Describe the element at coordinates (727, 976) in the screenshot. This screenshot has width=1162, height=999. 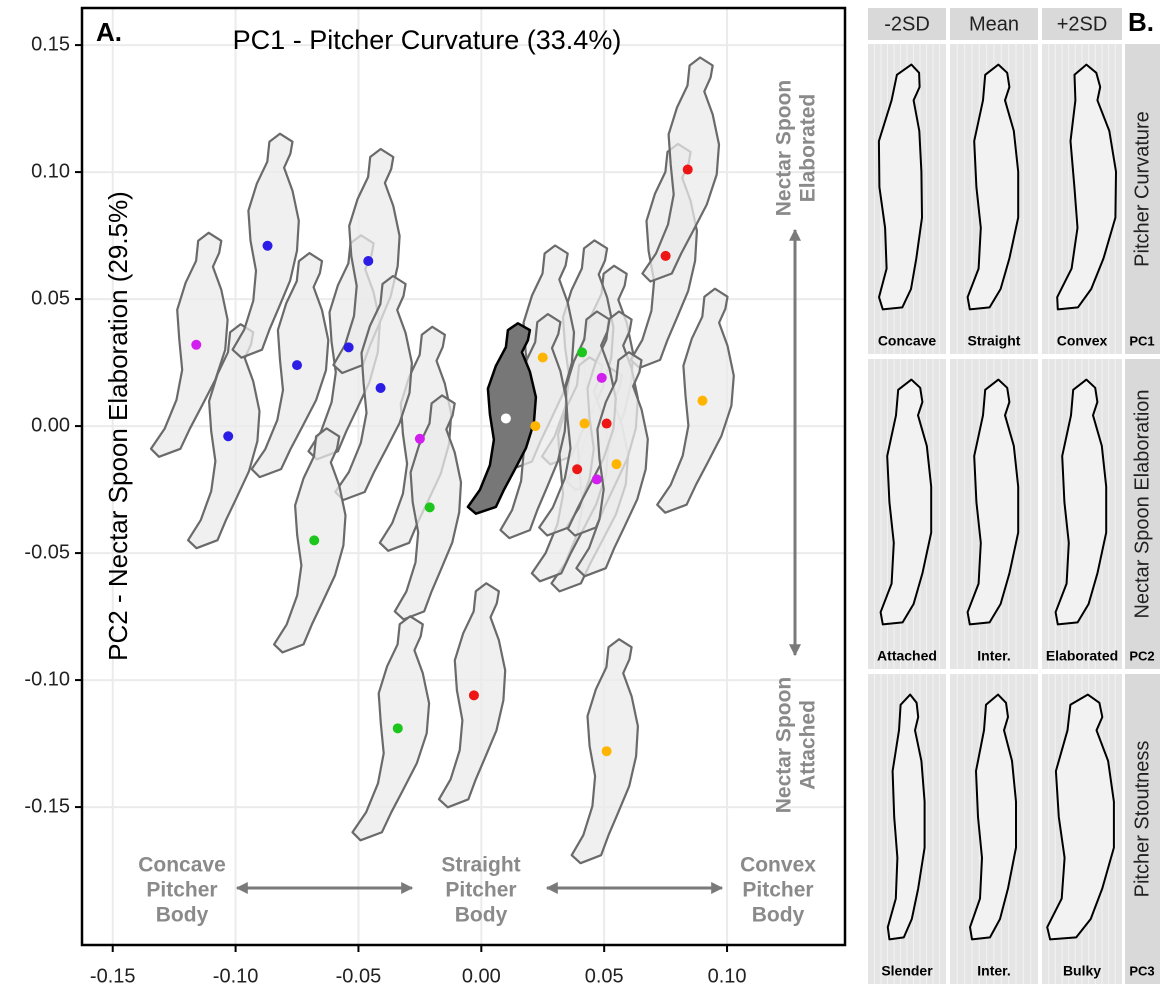
I see `x-tick-label: 0.10` at that location.